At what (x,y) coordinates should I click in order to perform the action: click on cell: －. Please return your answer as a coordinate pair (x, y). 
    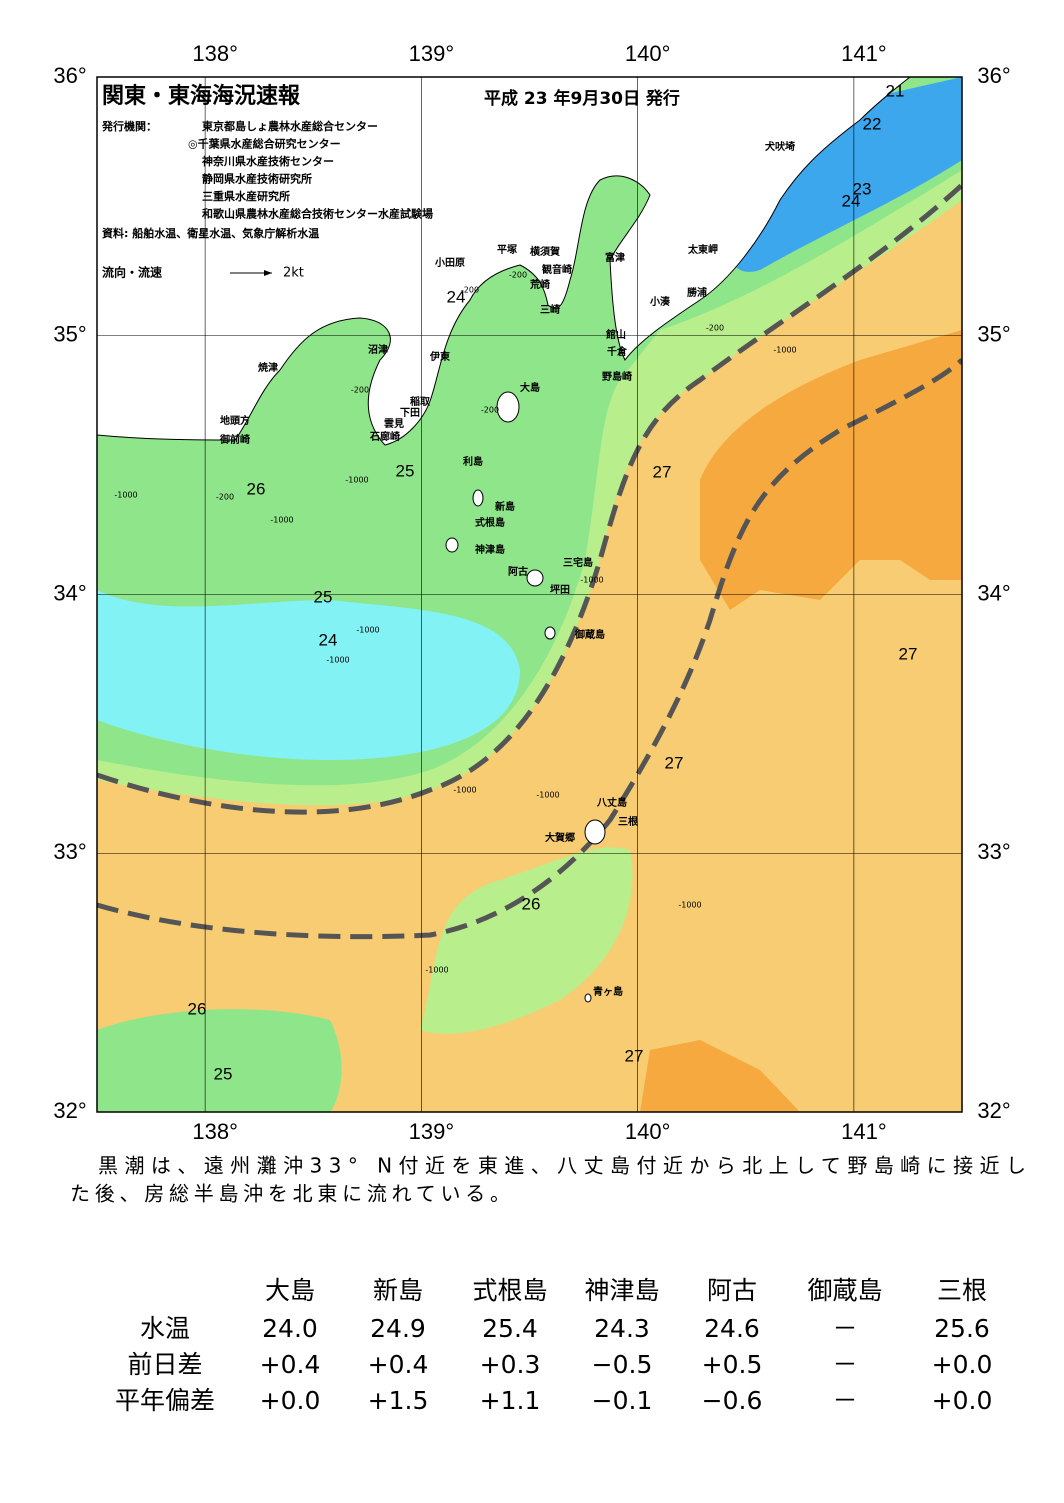
    Looking at the image, I should click on (844, 1400).